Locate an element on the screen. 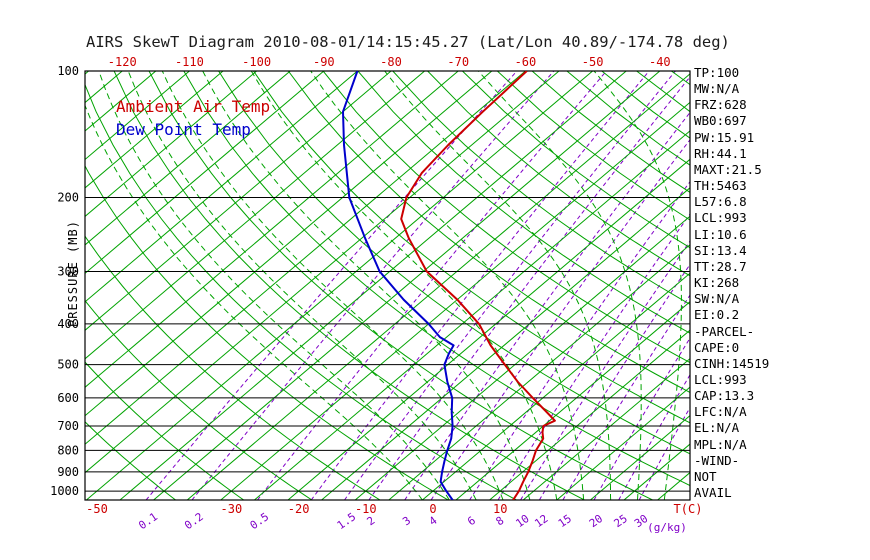 The height and width of the screenshot is (560, 870). mixing-ratio-label: 8 is located at coordinates (500, 521).